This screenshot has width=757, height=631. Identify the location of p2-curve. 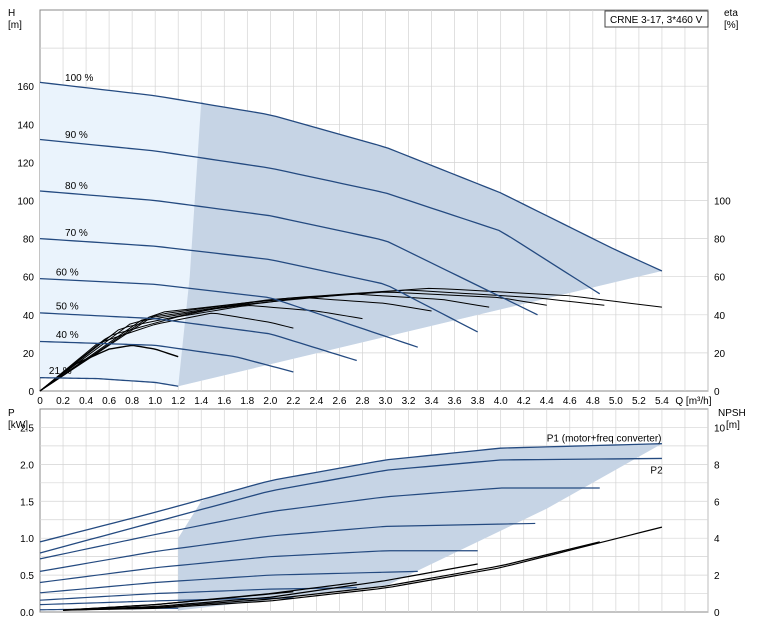
(350, 505).